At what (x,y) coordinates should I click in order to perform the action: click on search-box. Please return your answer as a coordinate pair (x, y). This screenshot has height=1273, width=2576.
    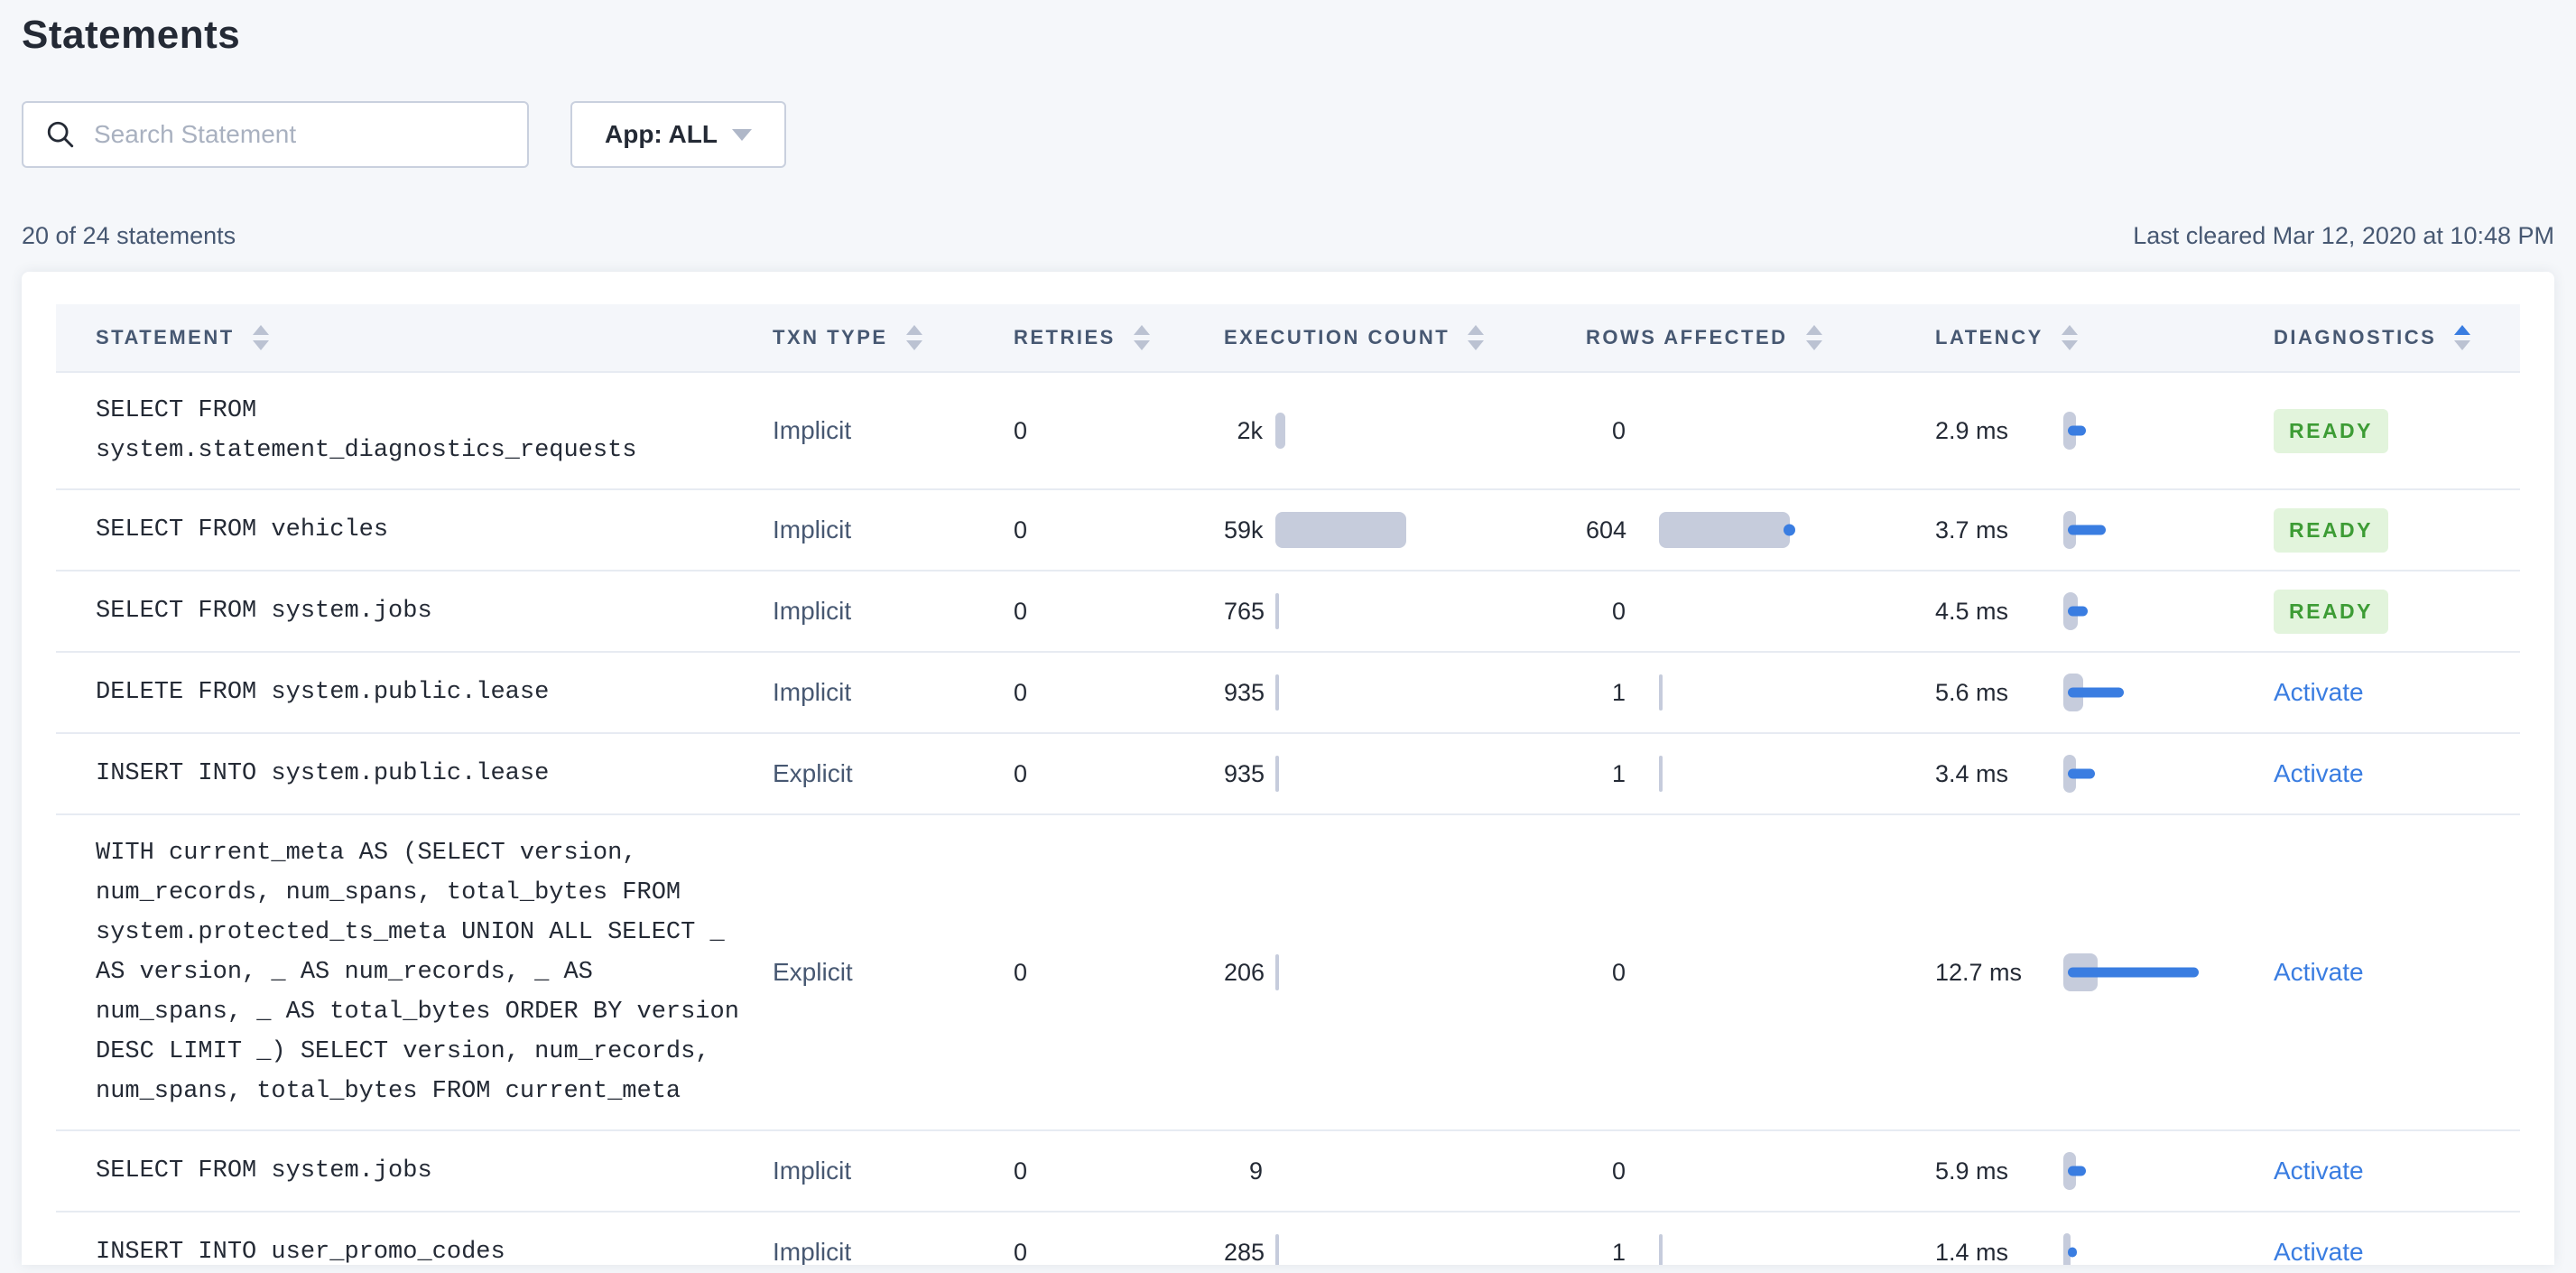
    Looking at the image, I should click on (275, 134).